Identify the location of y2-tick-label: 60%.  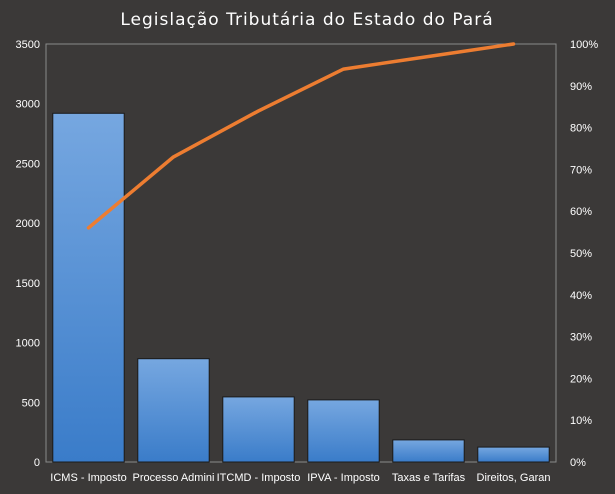
(581, 212).